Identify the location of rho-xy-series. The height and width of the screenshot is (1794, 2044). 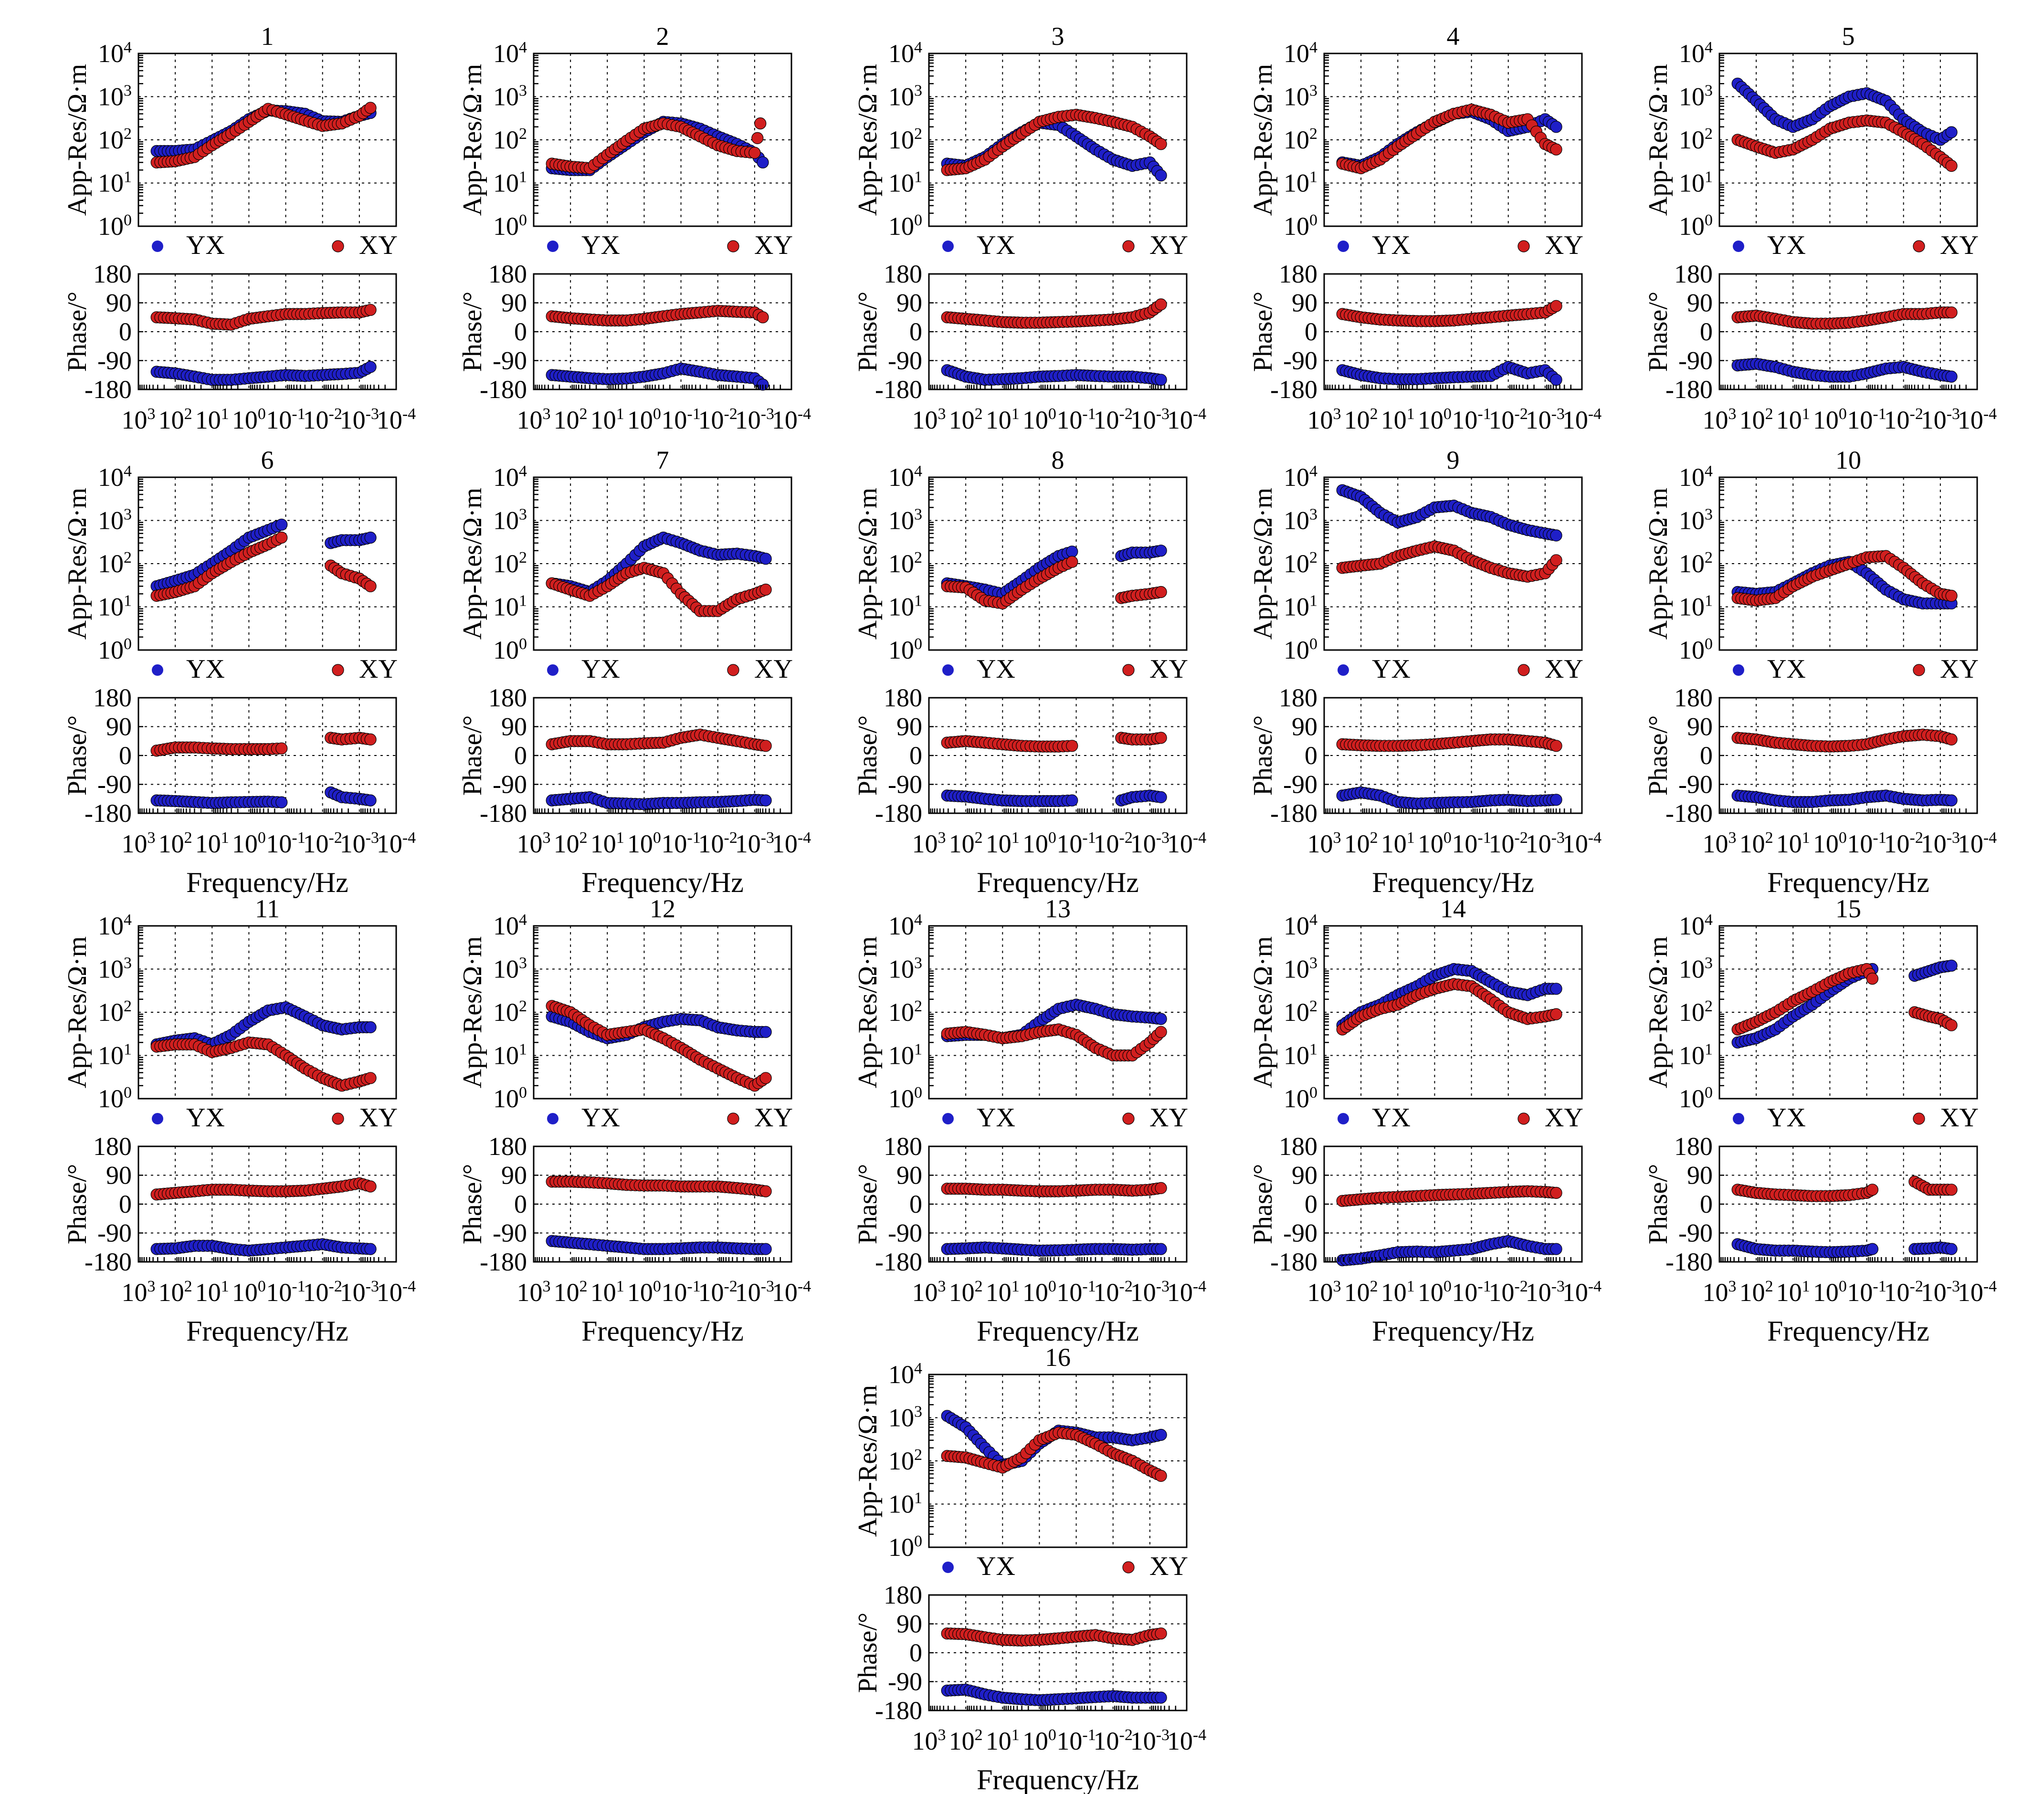
(659, 1046).